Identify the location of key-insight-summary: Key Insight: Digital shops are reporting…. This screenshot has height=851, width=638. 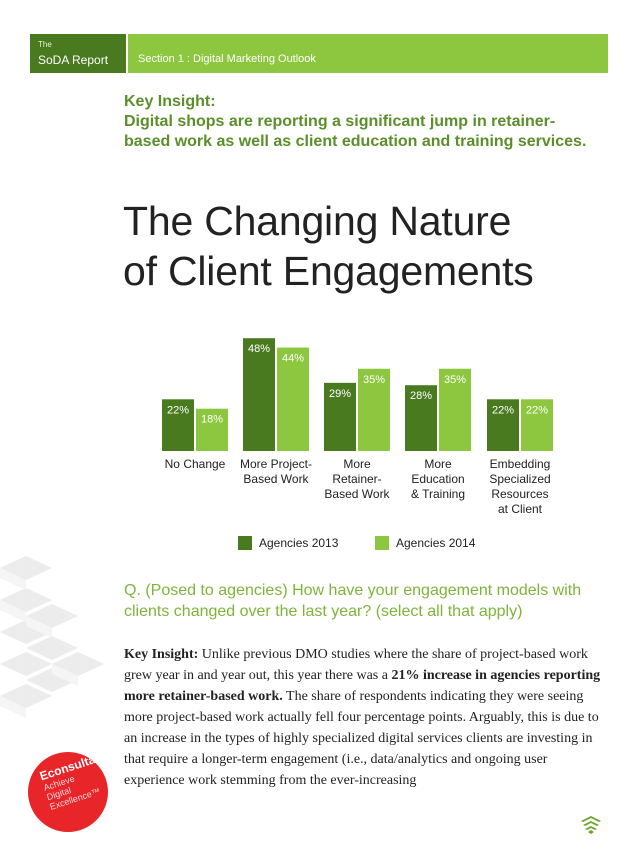
(359, 122).